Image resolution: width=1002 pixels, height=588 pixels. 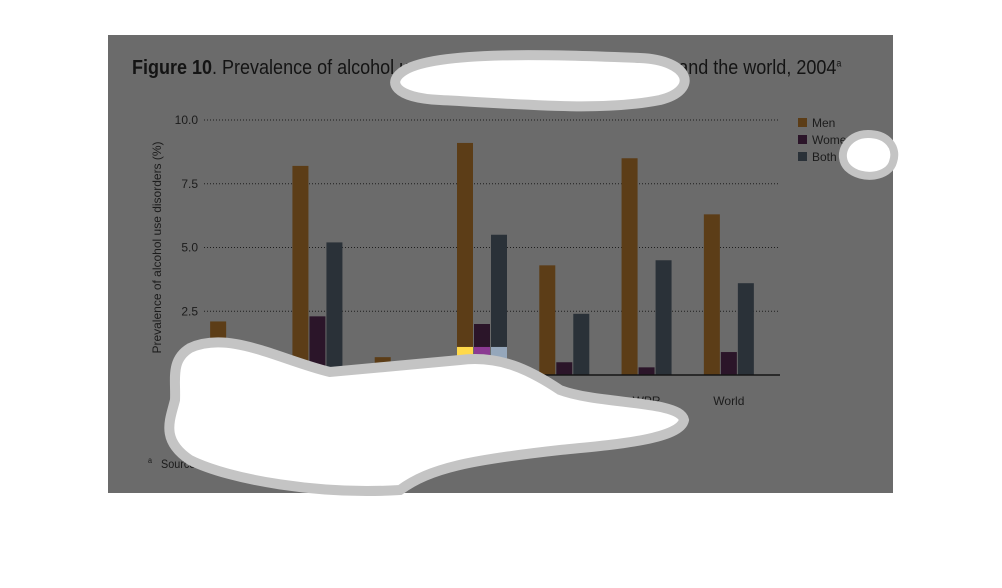 I want to click on x-tick-label: WPR, so click(x=647, y=401).